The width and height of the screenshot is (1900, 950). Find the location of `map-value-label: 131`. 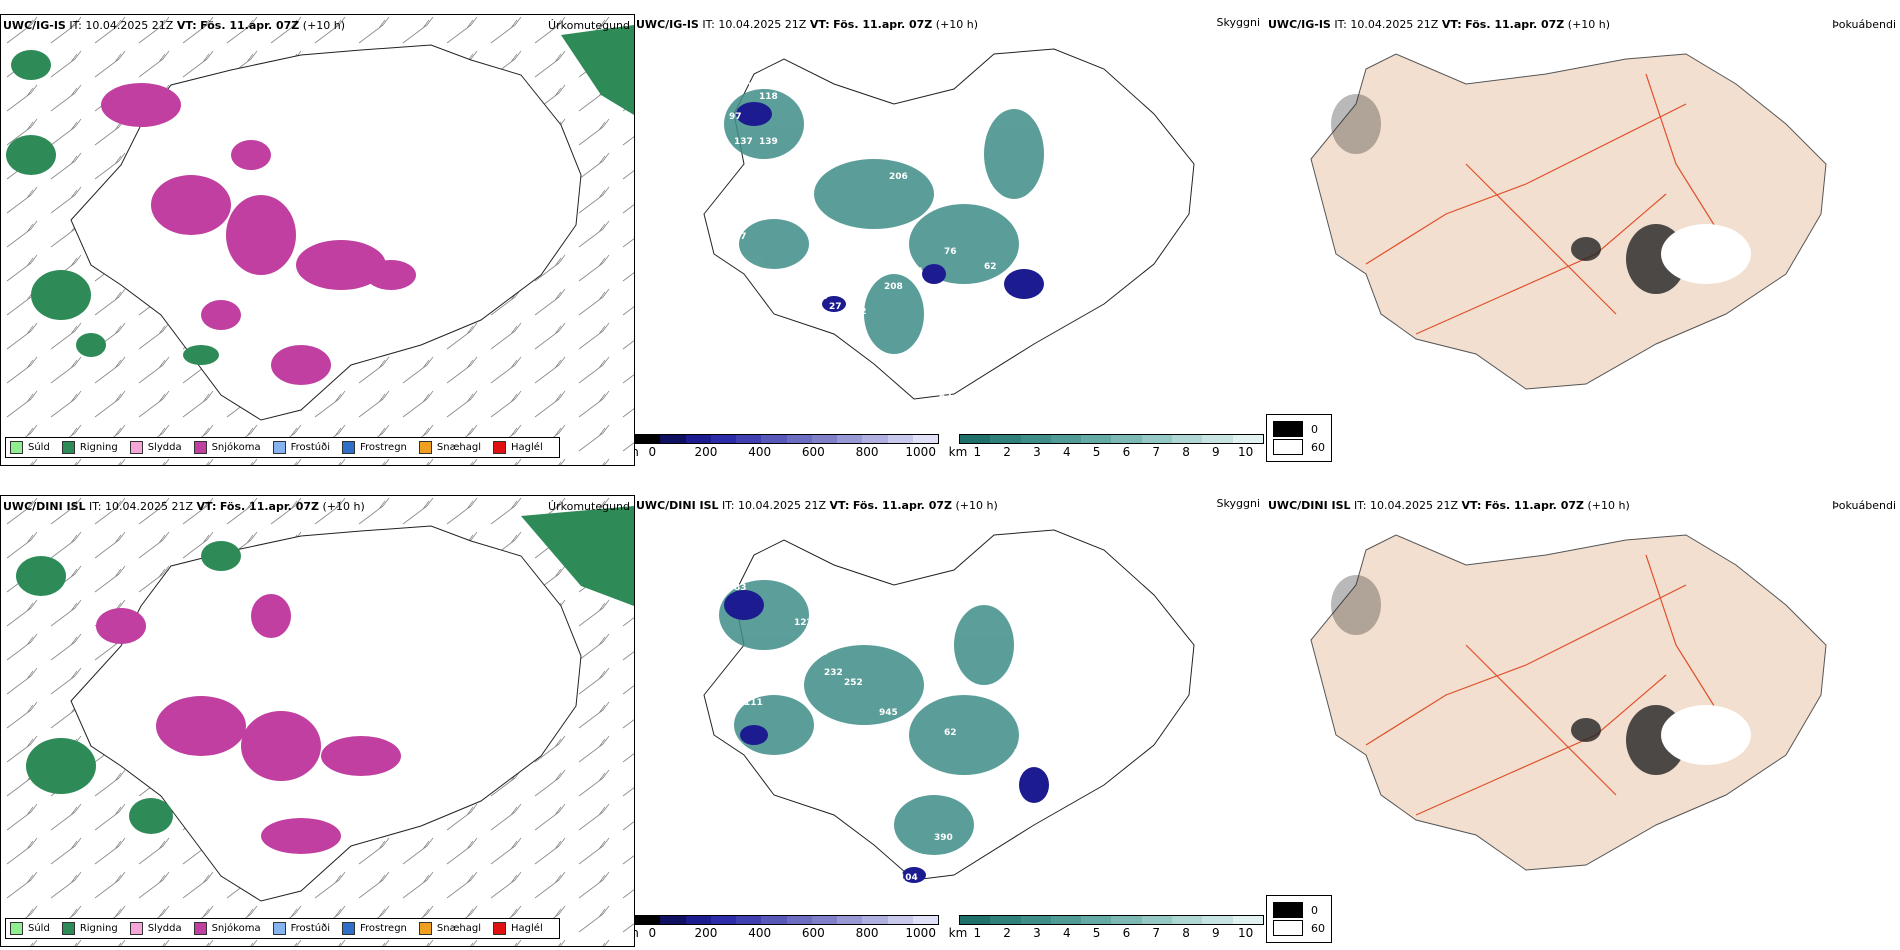

map-value-label: 131 is located at coordinates (973, 297).